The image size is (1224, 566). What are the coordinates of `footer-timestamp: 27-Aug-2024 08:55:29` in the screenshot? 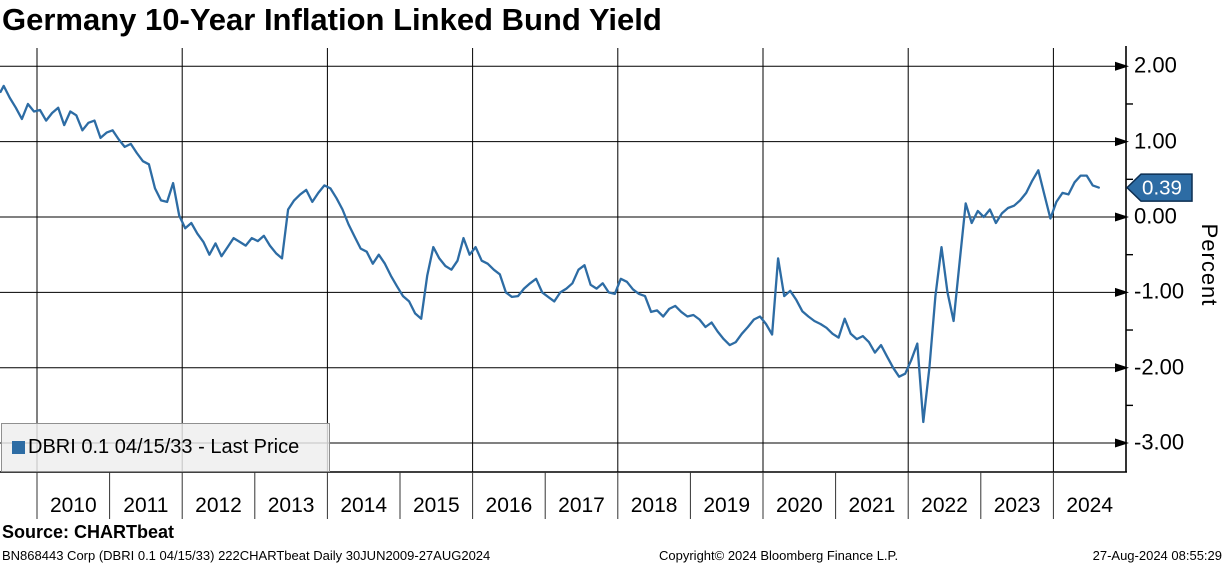 It's located at (1157, 555).